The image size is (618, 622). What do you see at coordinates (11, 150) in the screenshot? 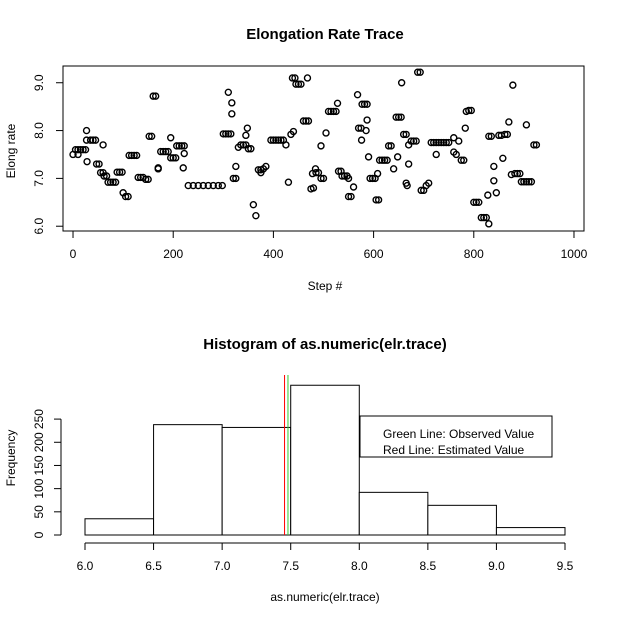
I see `trace-y-label: Elong rate` at bounding box center [11, 150].